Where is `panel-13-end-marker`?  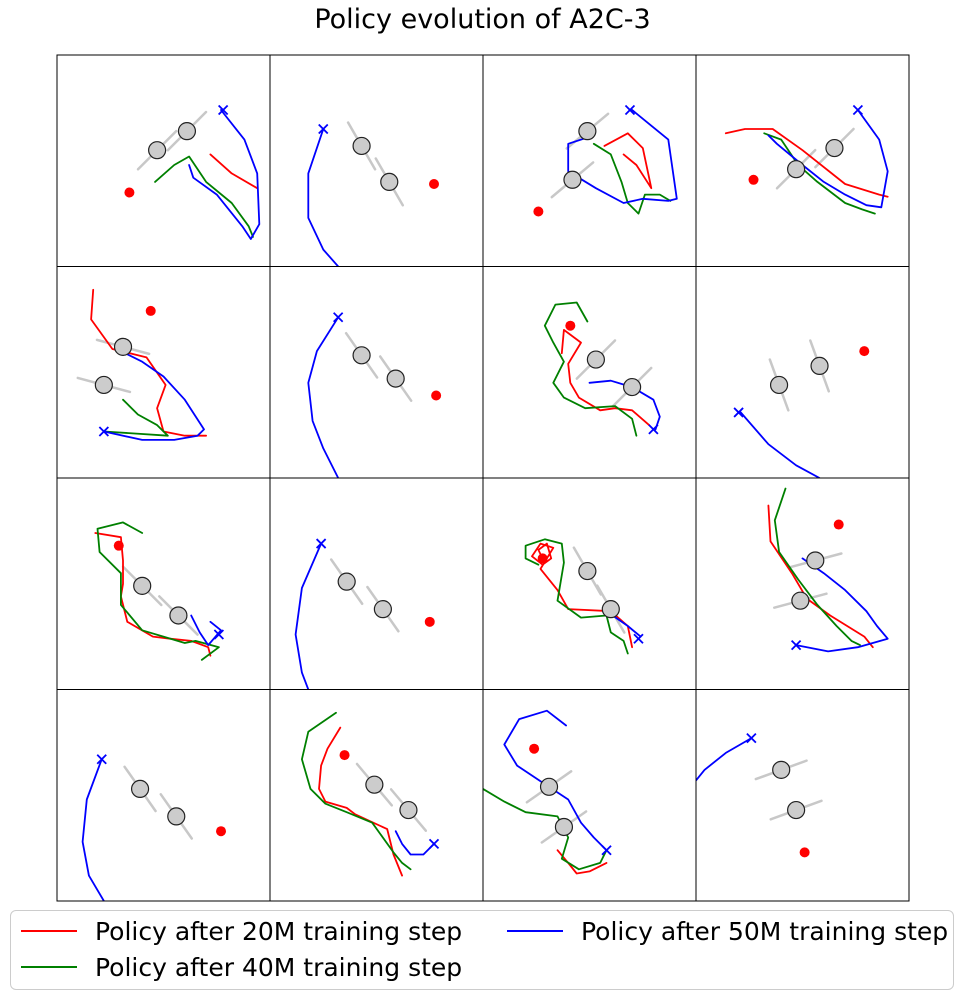
panel-13-end-marker is located at coordinates (101, 759).